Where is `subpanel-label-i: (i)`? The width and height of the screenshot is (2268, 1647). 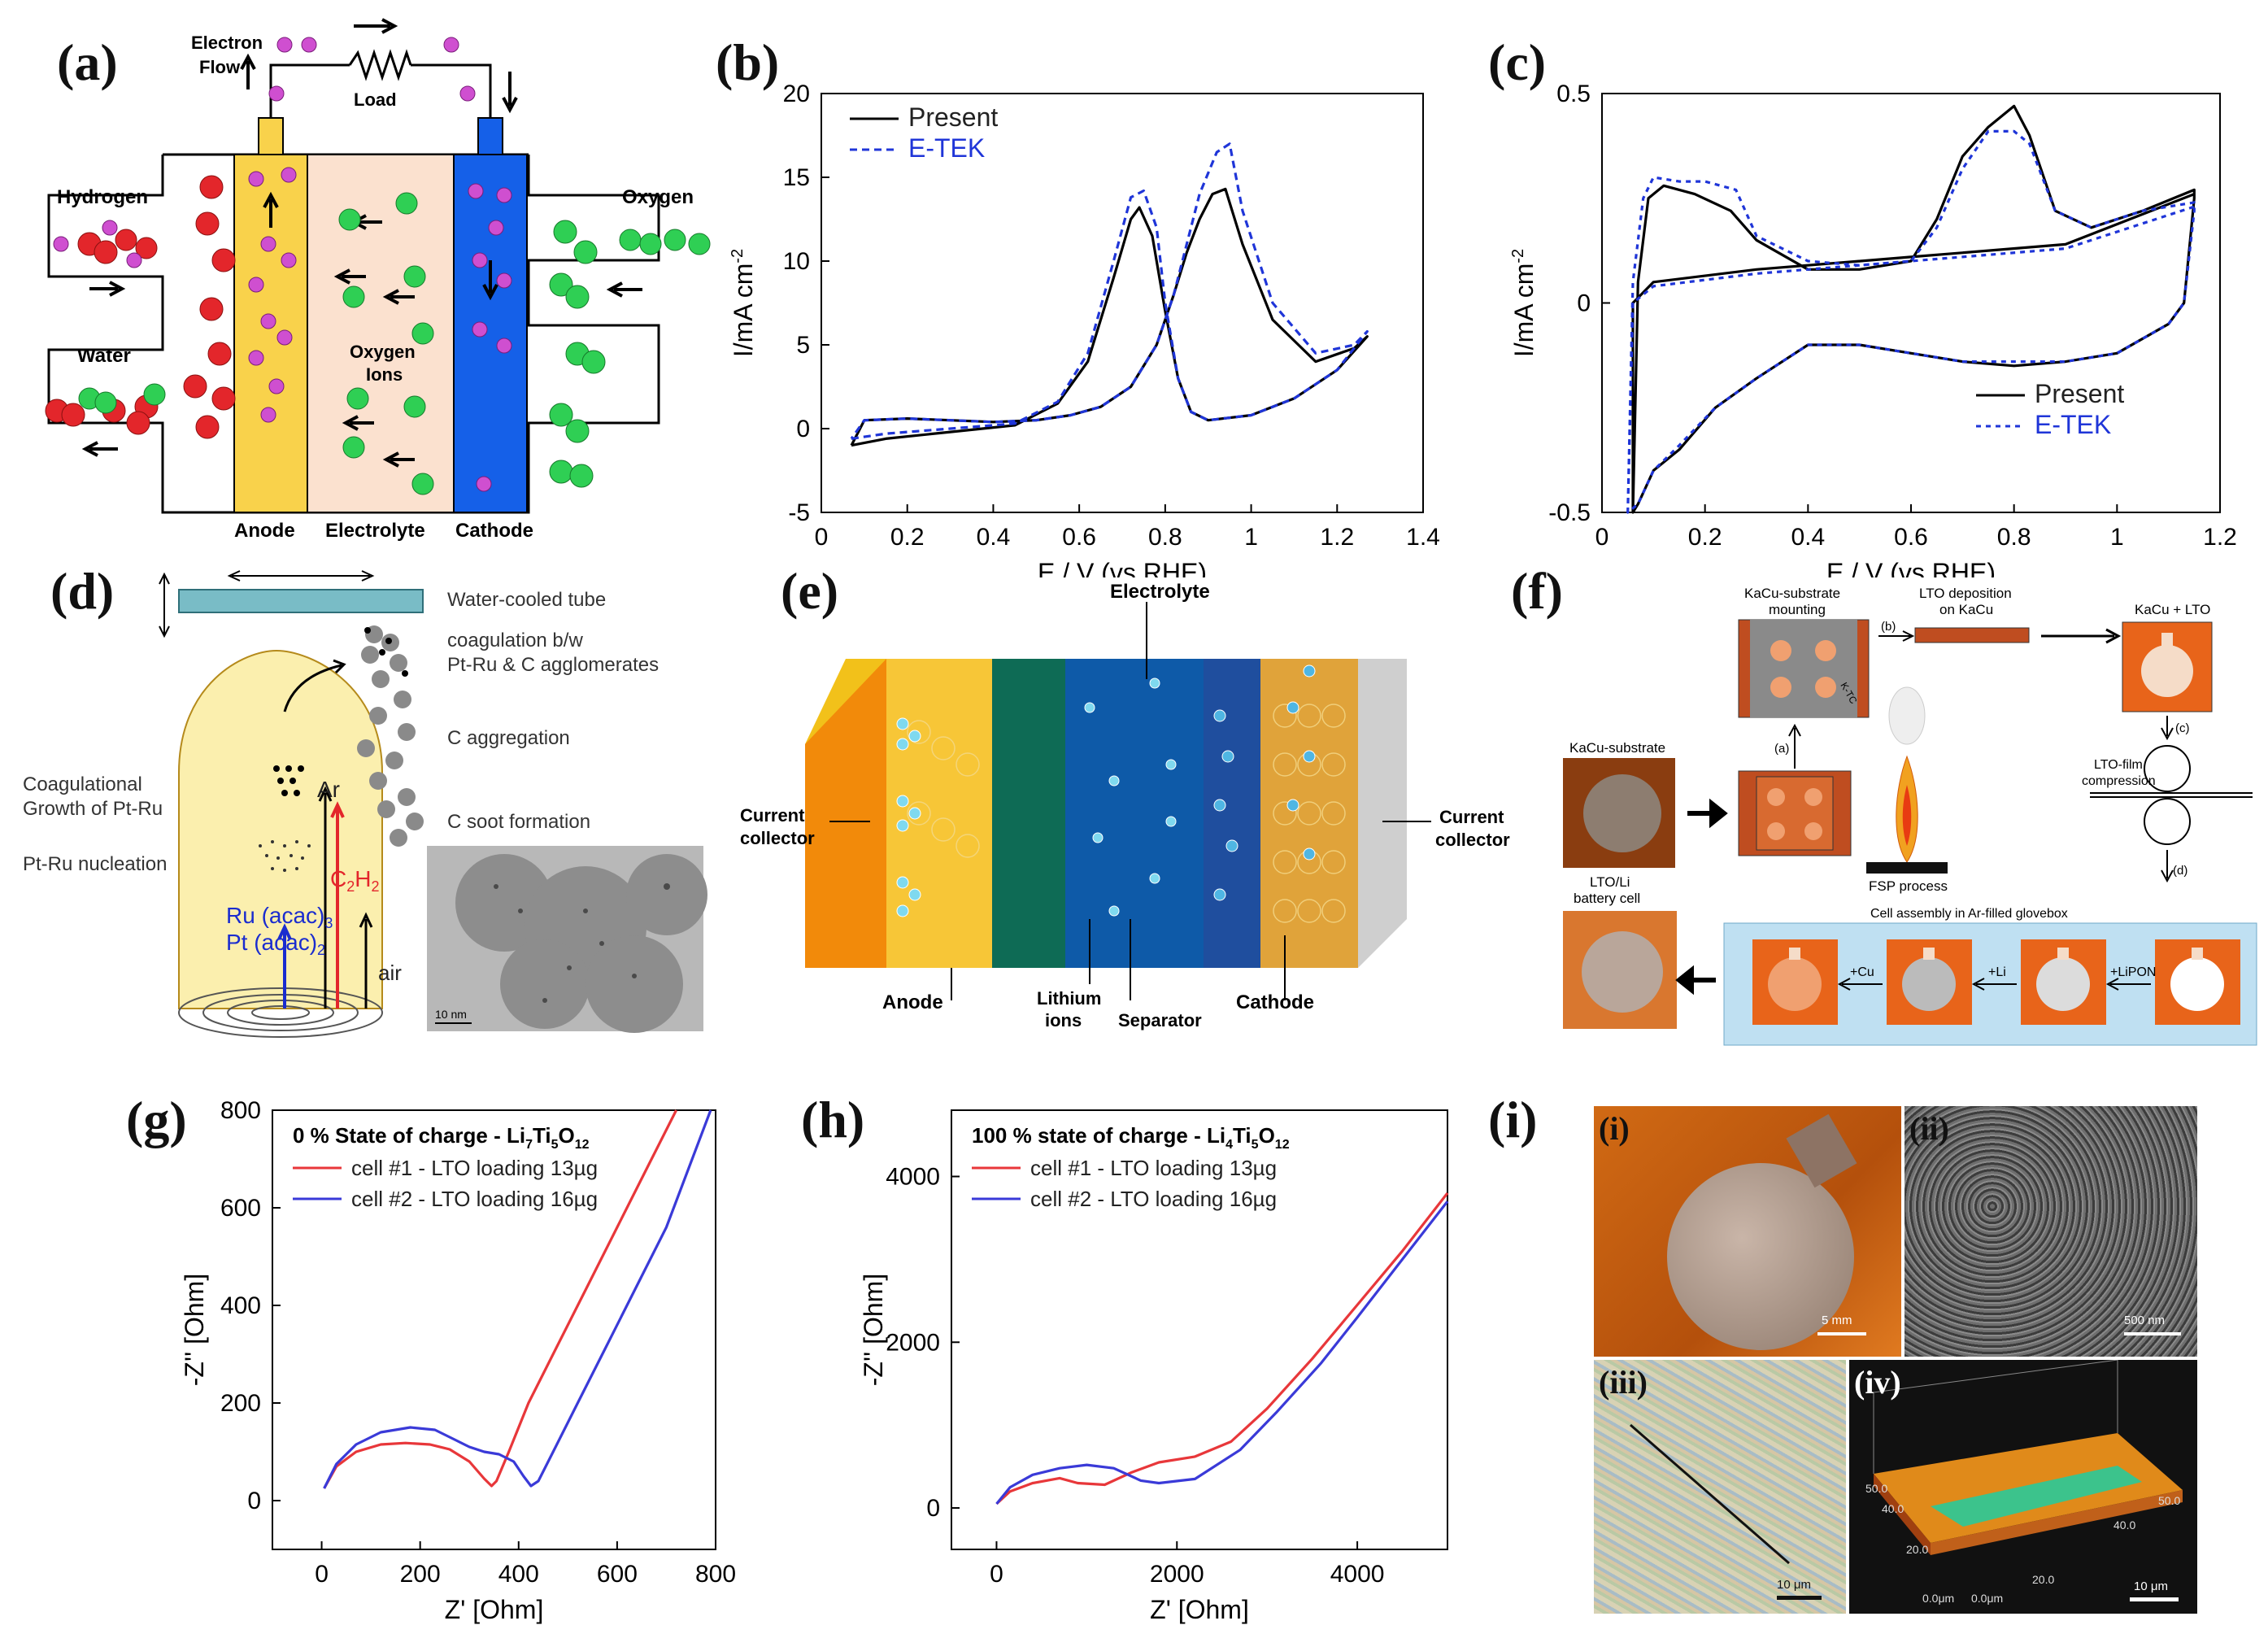 subpanel-label-i: (i) is located at coordinates (1614, 1128).